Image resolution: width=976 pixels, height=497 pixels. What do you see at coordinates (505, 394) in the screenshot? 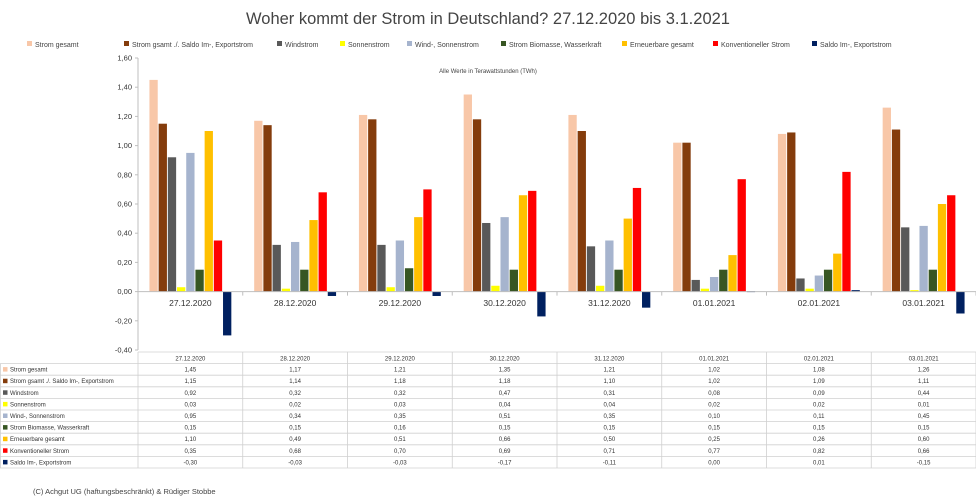
I see `table-value-cell: 0,47` at bounding box center [505, 394].